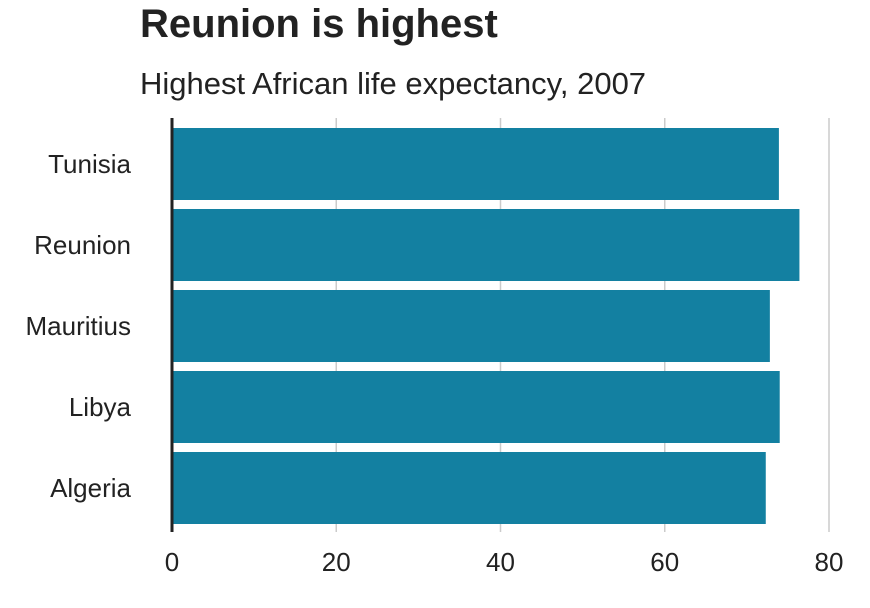 Image resolution: width=870 pixels, height=608 pixels. What do you see at coordinates (476, 407) in the screenshot?
I see `bar-libya` at bounding box center [476, 407].